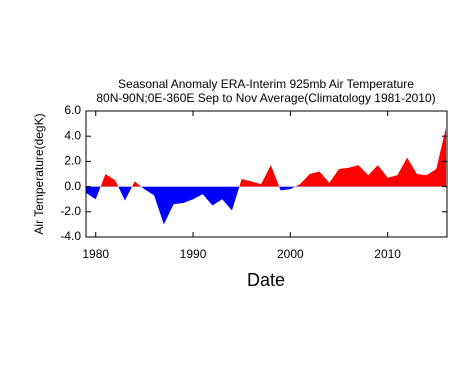  Describe the element at coordinates (273, 157) in the screenshot. I see `positive-area` at that location.